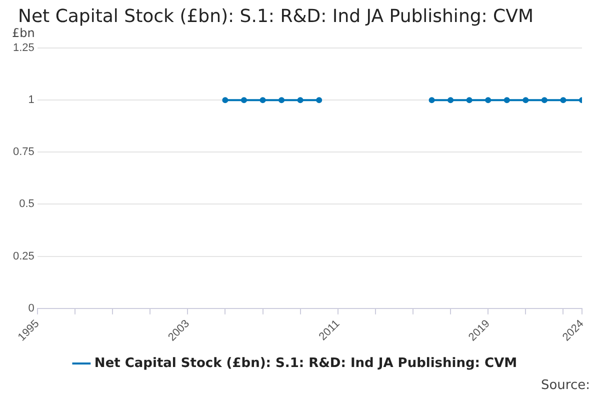 The height and width of the screenshot is (400, 600). What do you see at coordinates (276, 16) in the screenshot?
I see `chart-title: Net Capital Stock (£bn): S.1: R&D: Ind JA Publishing: CVM` at bounding box center [276, 16].